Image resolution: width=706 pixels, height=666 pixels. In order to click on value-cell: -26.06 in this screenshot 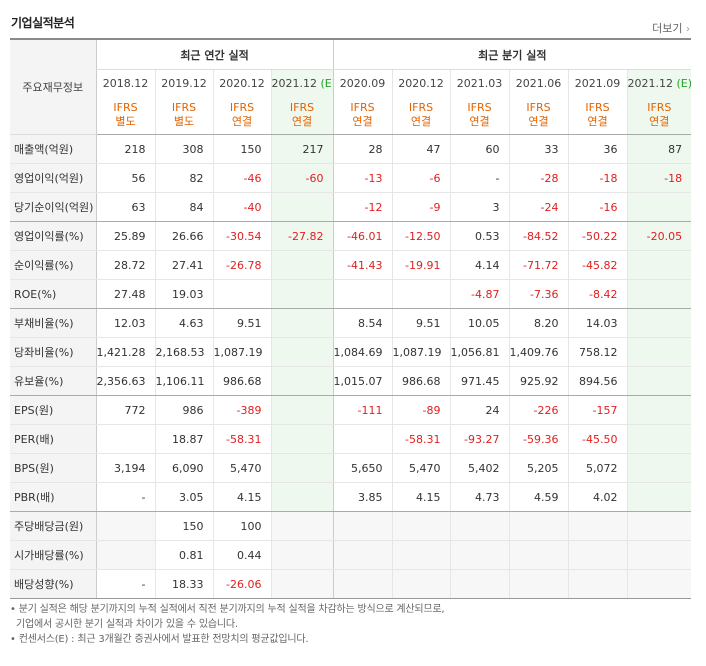, I will do `click(241, 584)`.